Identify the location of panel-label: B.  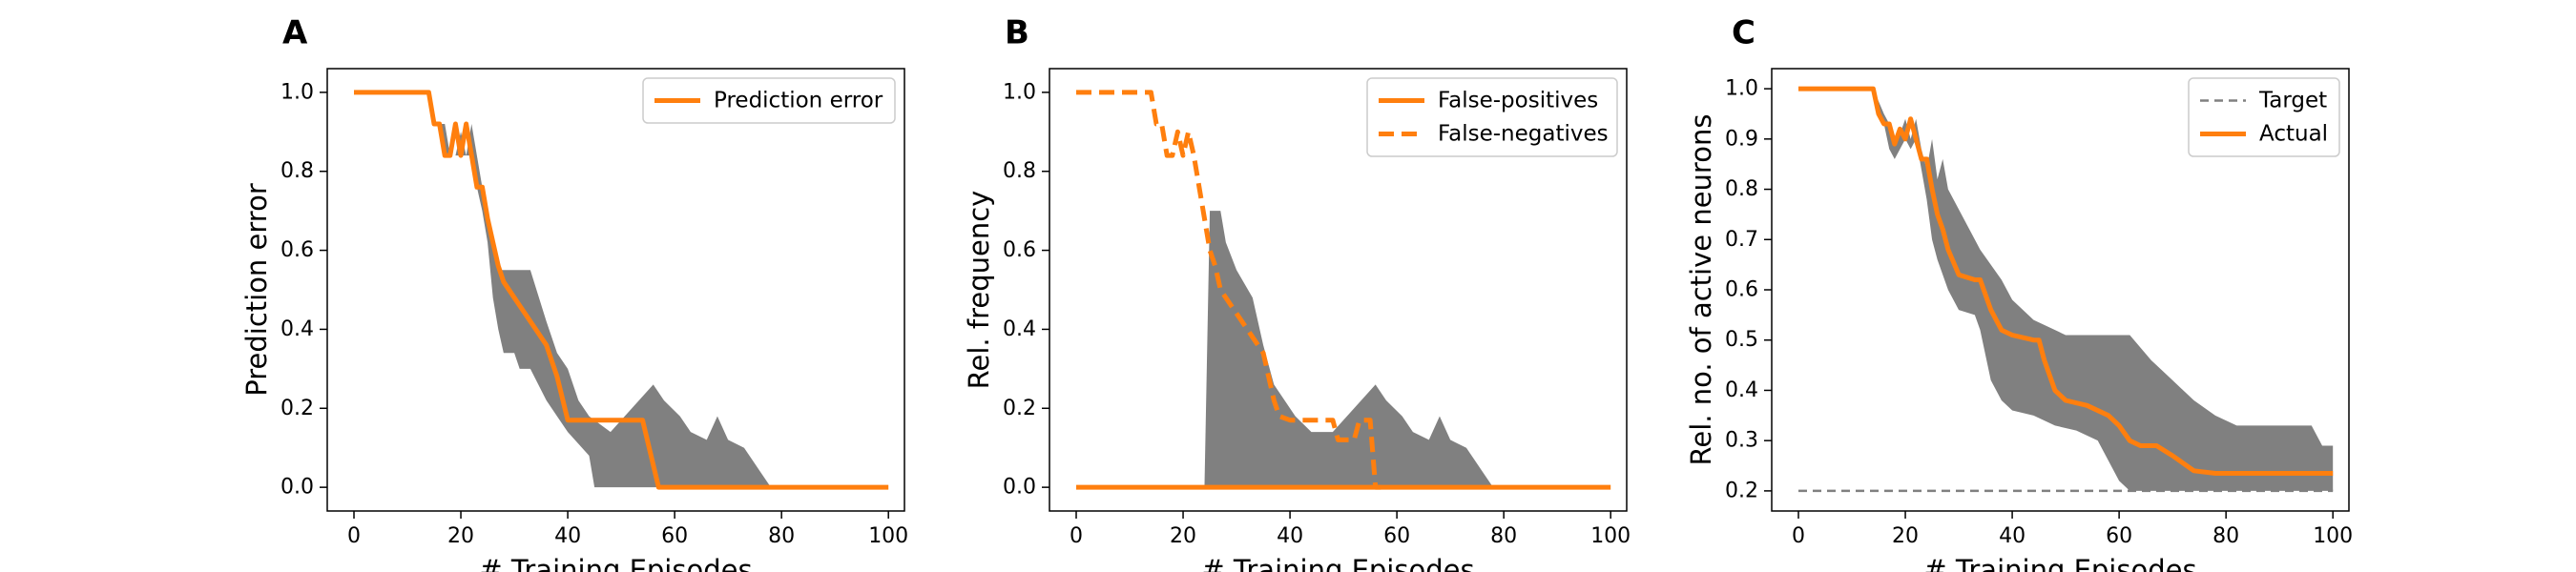
(1017, 33).